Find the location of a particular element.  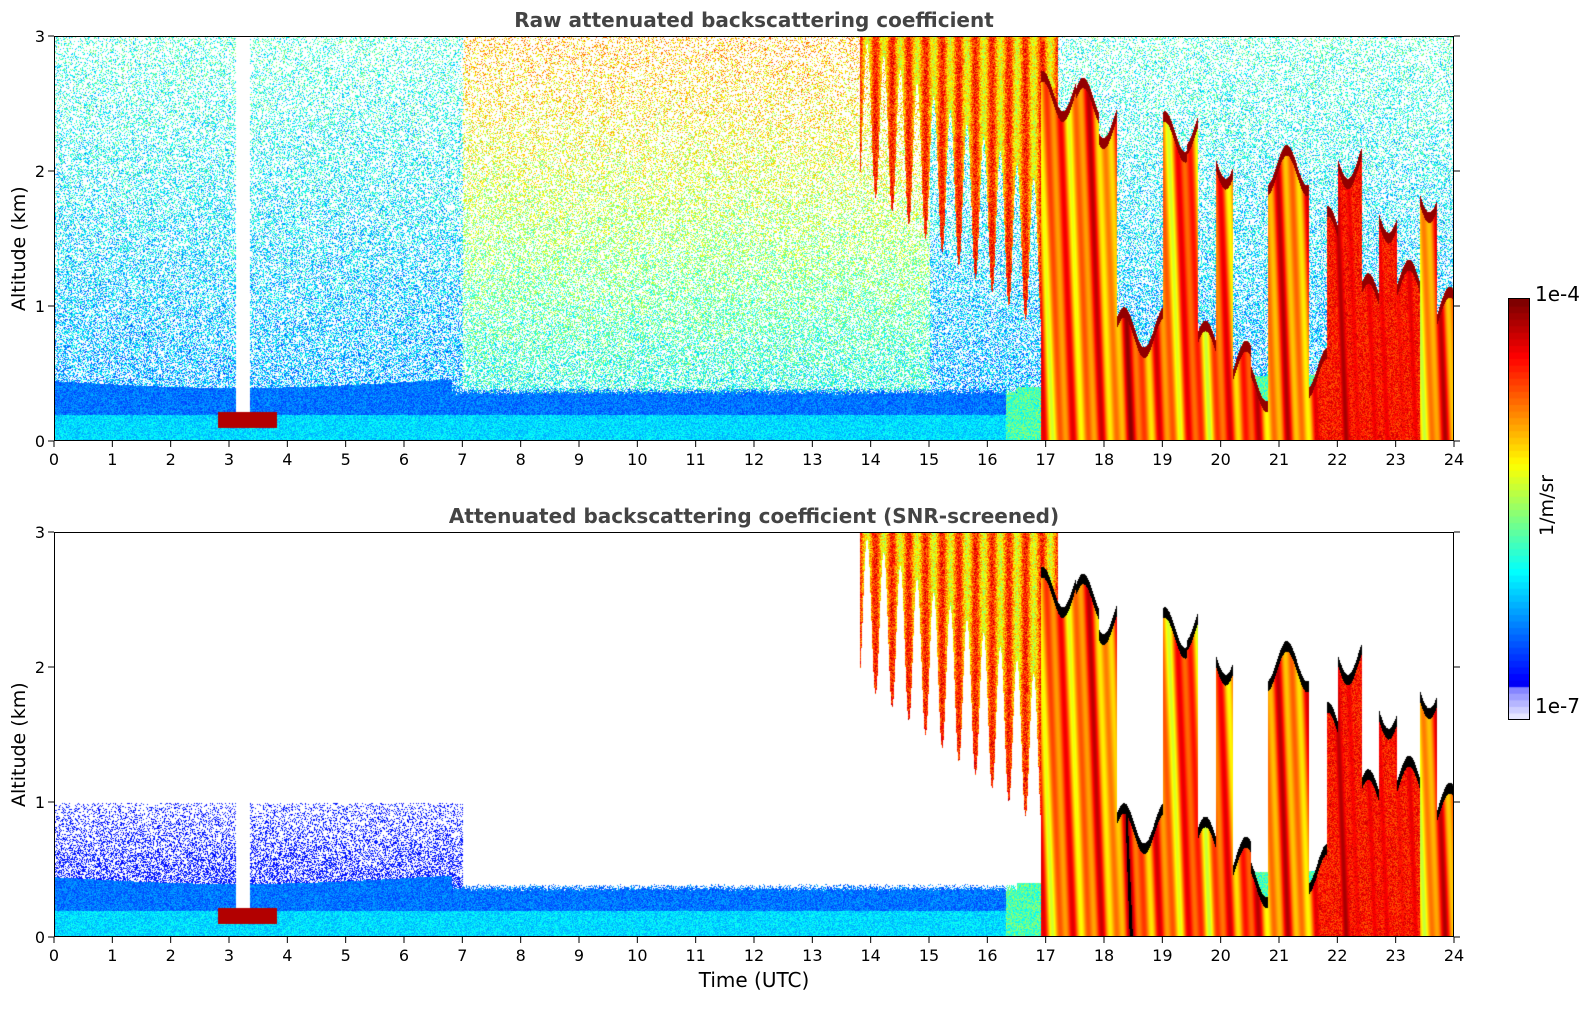

colorbar-max-label: 1e-4 is located at coordinates (1557, 294).